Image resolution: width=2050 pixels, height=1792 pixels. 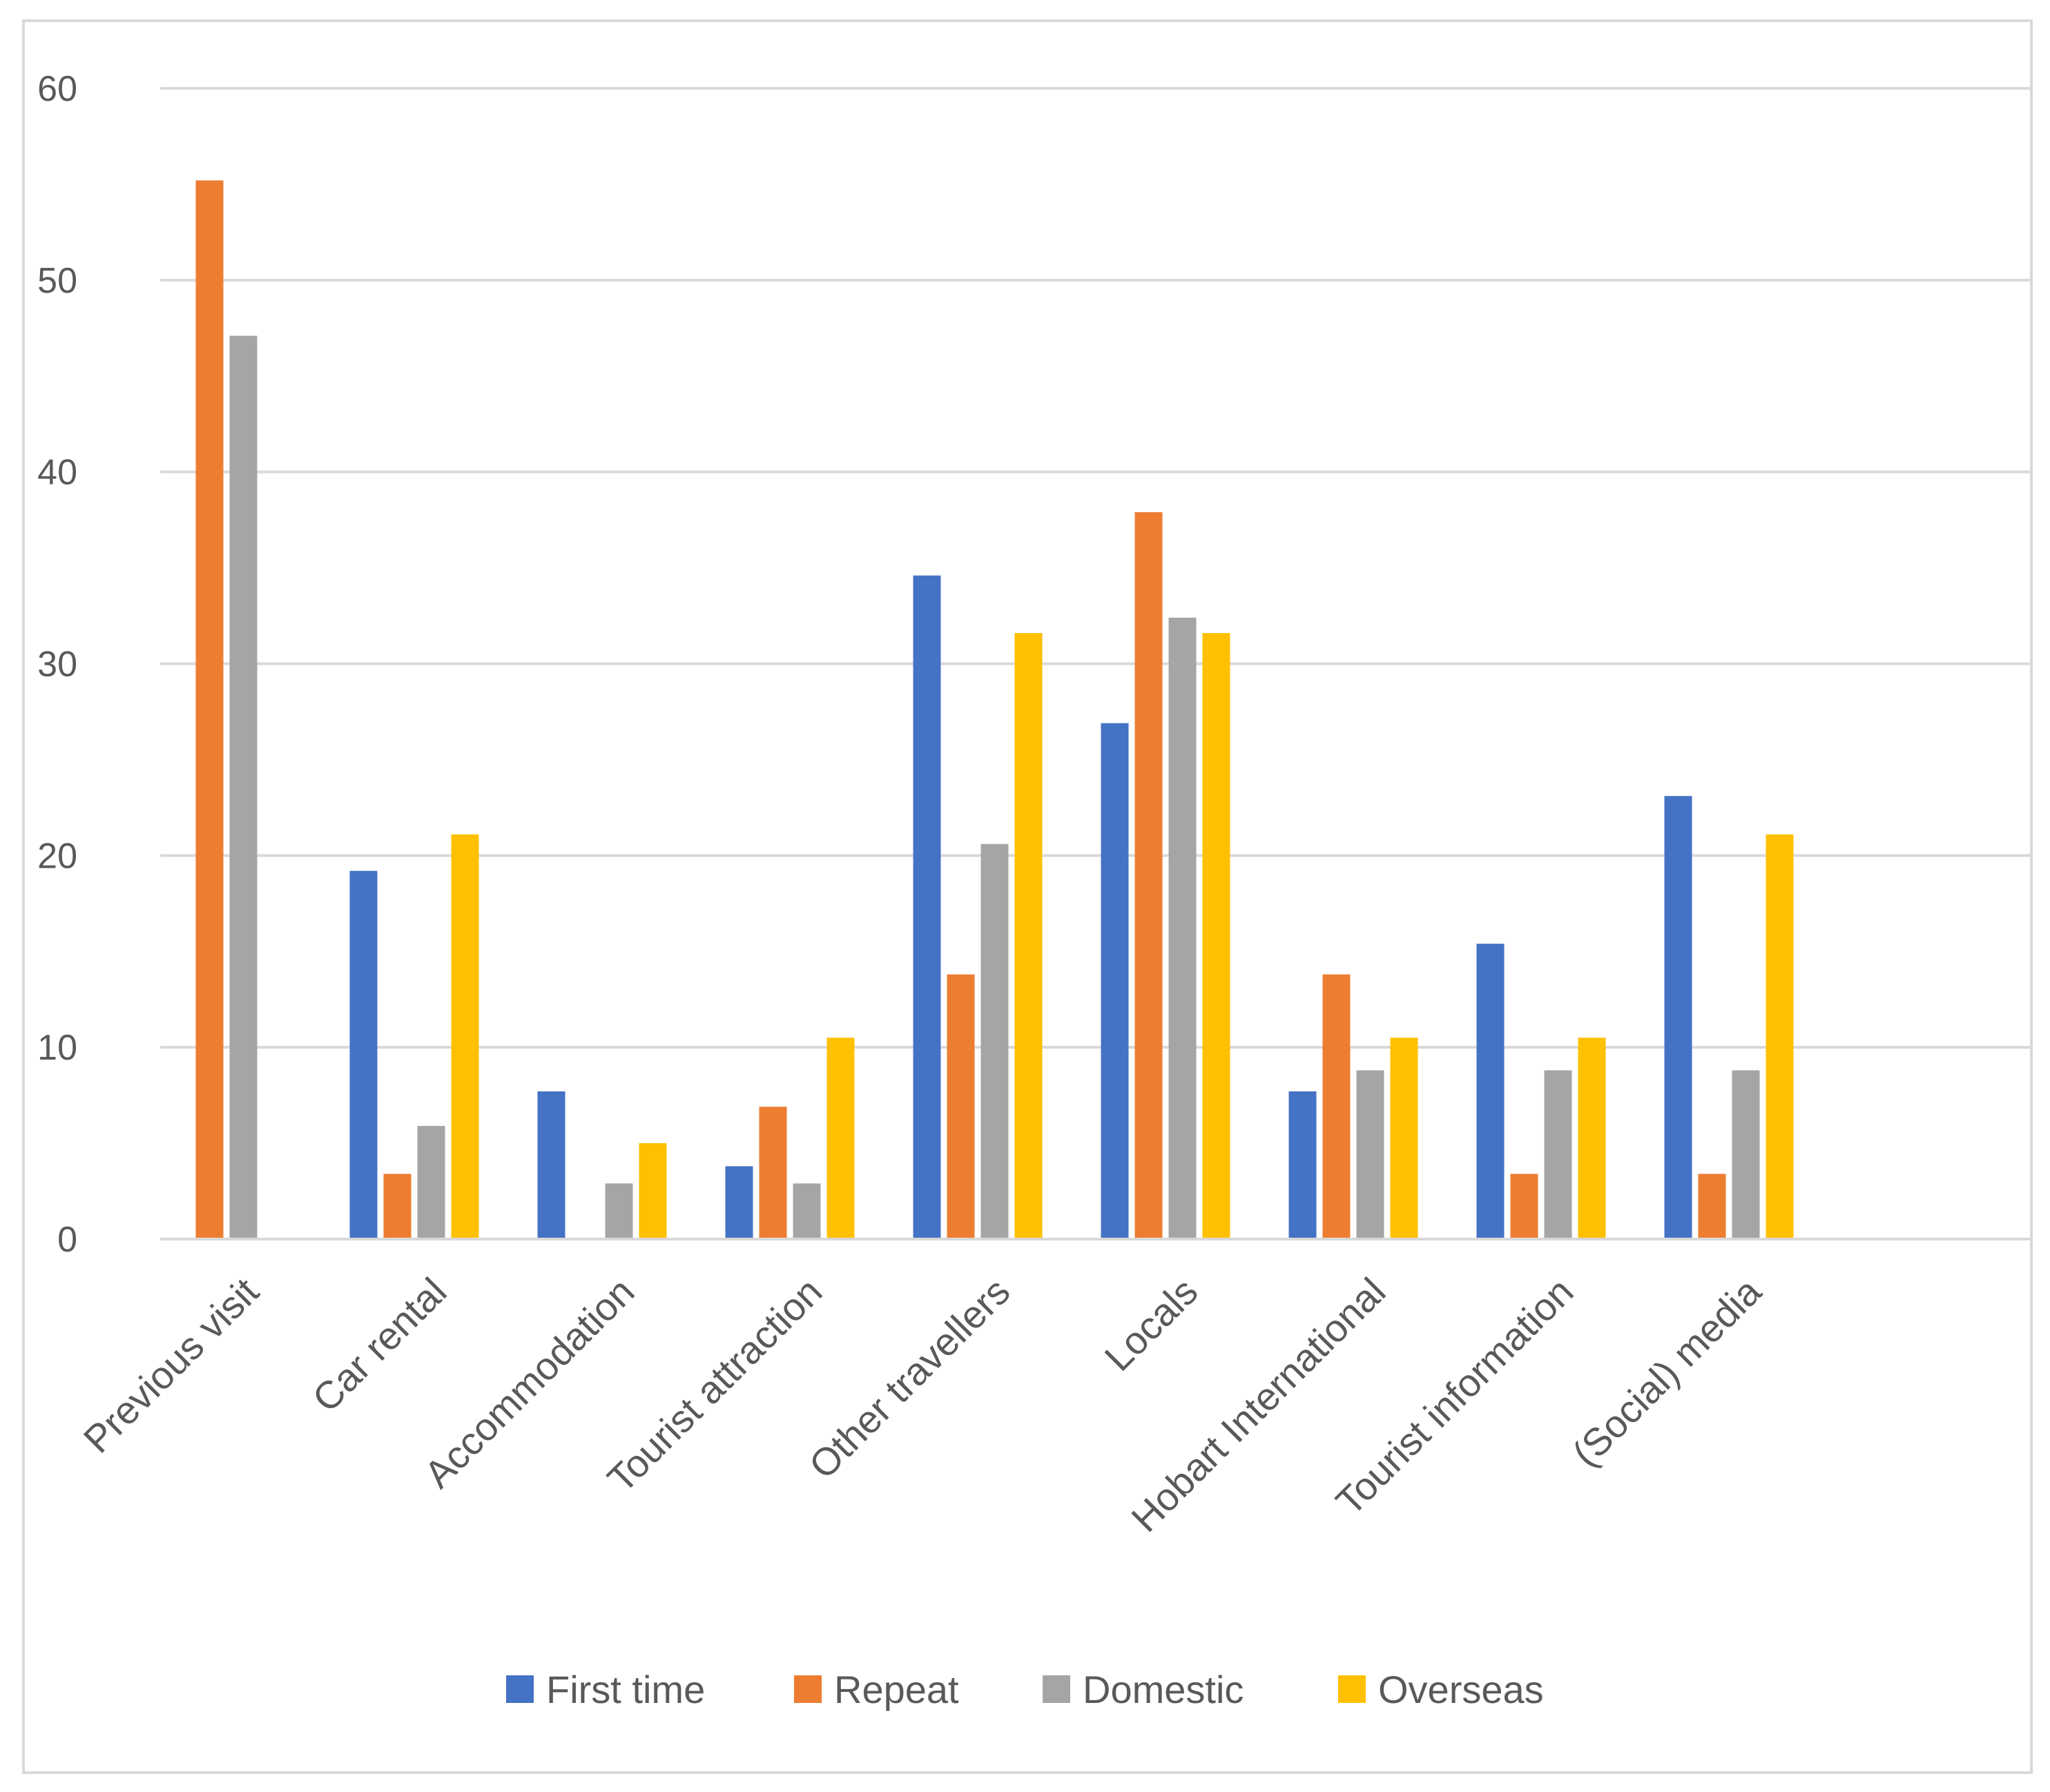 What do you see at coordinates (57, 473) in the screenshot?
I see `y-tick-label: 40` at bounding box center [57, 473].